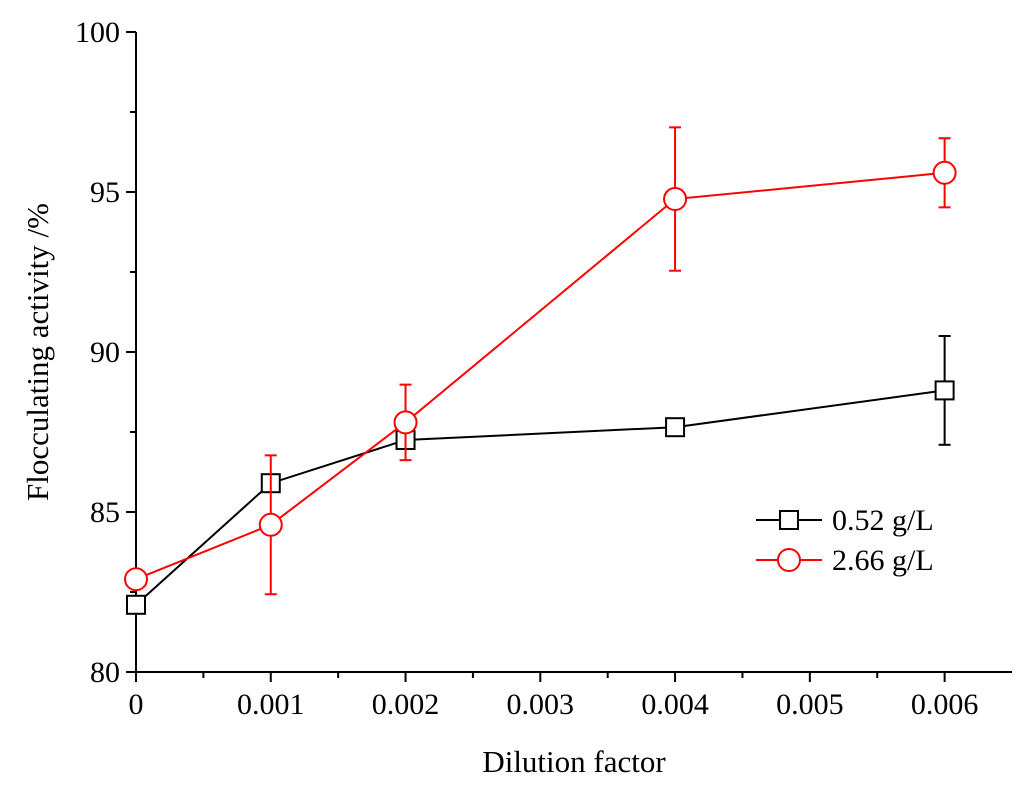 The width and height of the screenshot is (1024, 789). Describe the element at coordinates (883, 520) in the screenshot. I see `legend-label: 0.52 g/L` at that location.